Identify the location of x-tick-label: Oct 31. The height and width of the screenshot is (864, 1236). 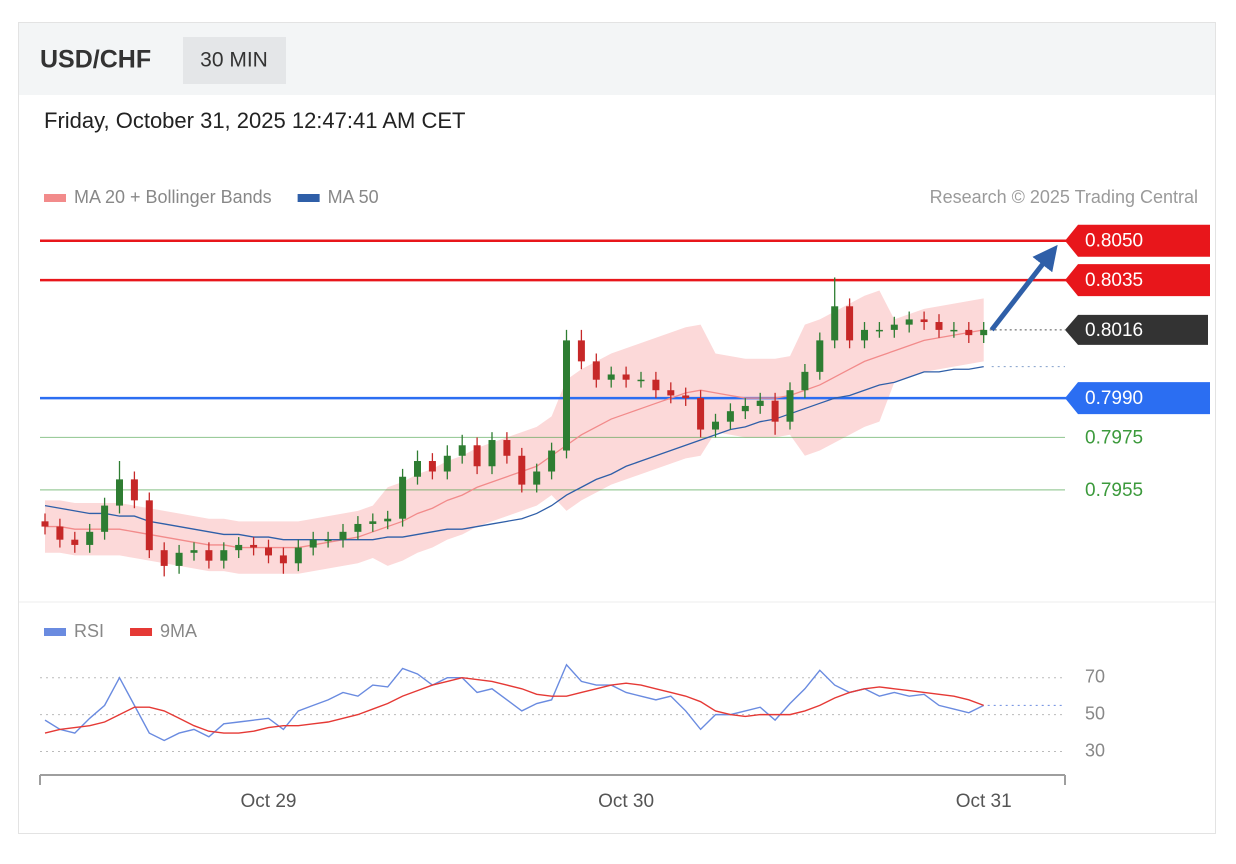
(984, 801).